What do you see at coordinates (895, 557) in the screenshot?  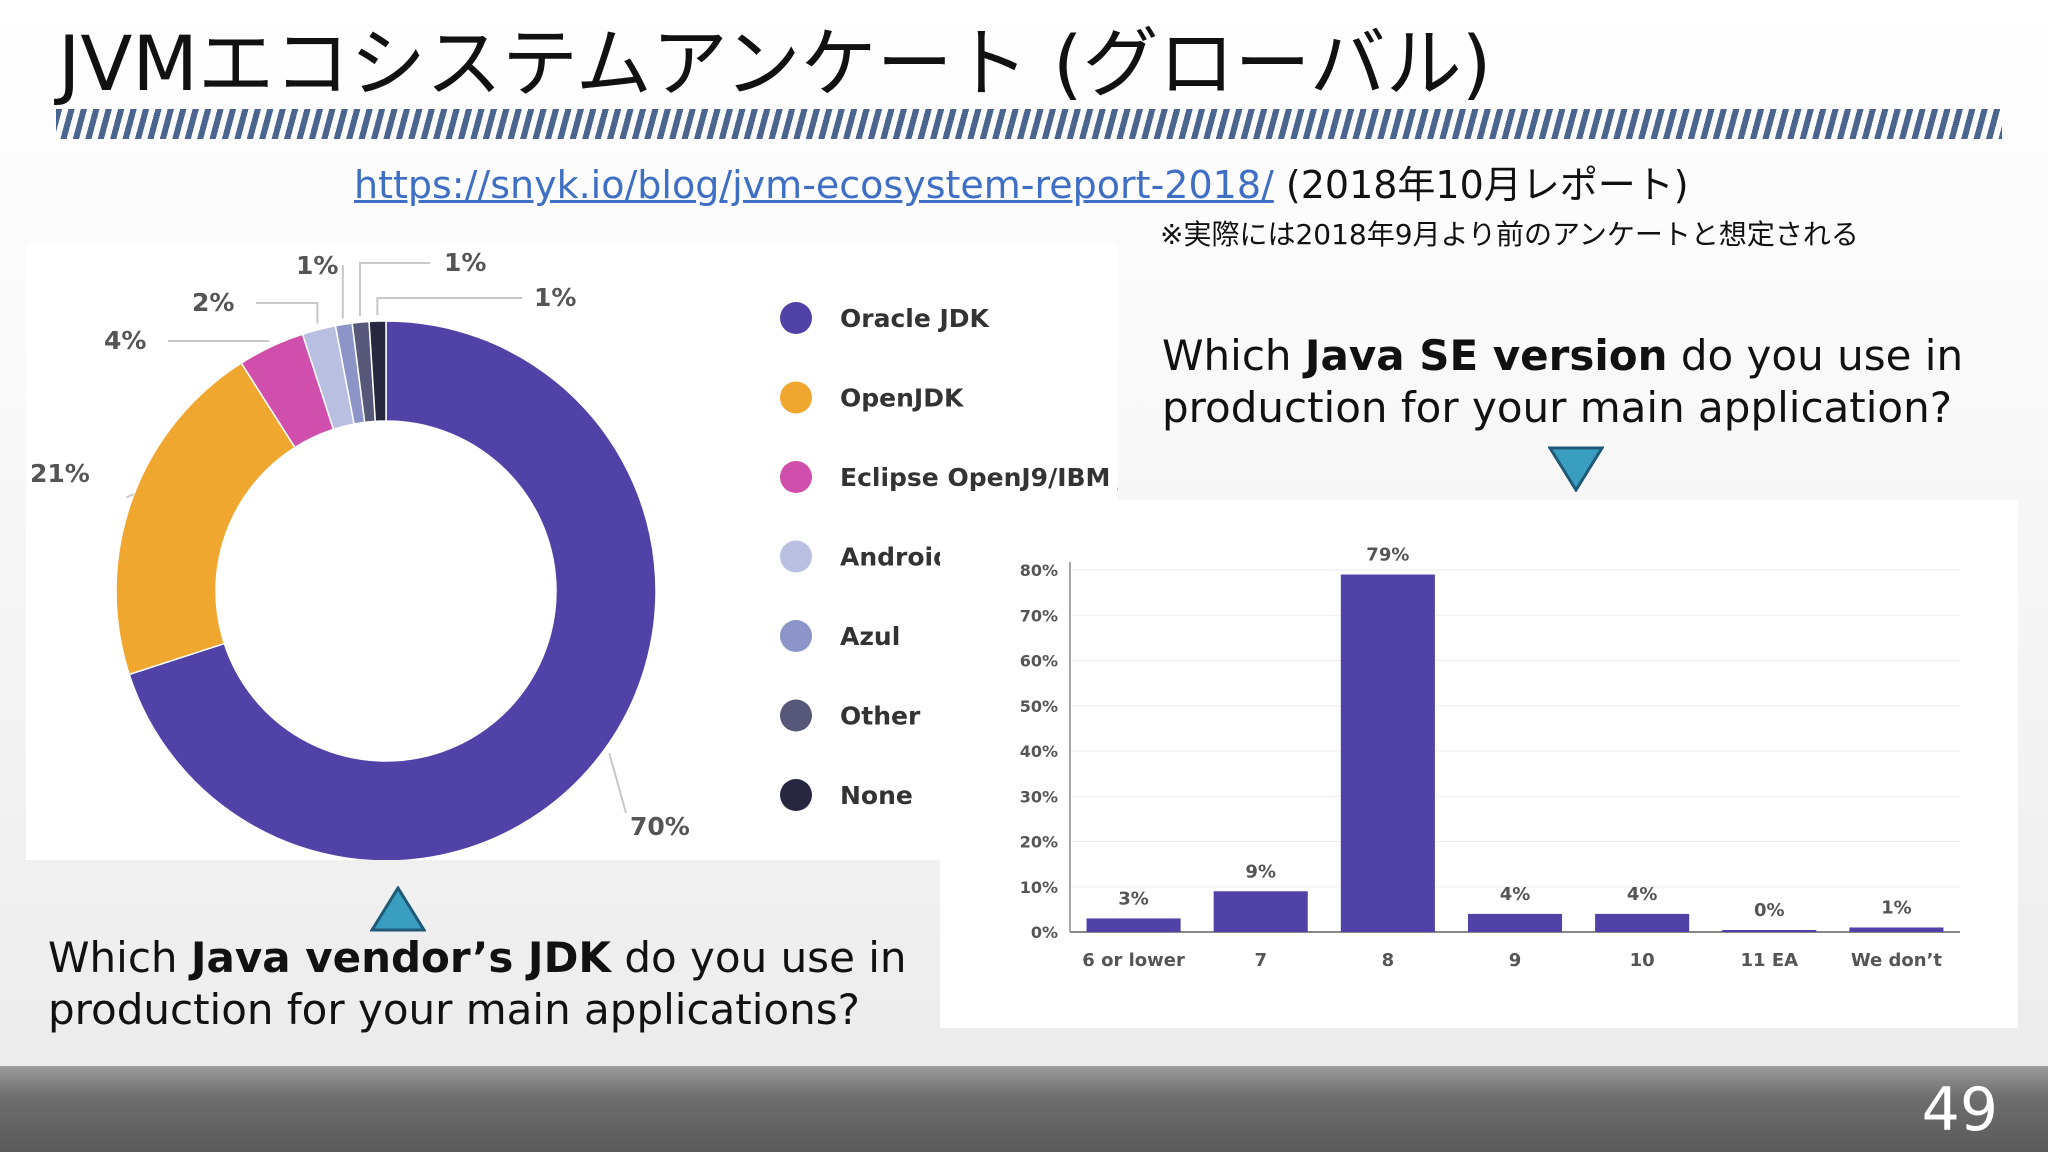 I see `legend-label-android: Android` at bounding box center [895, 557].